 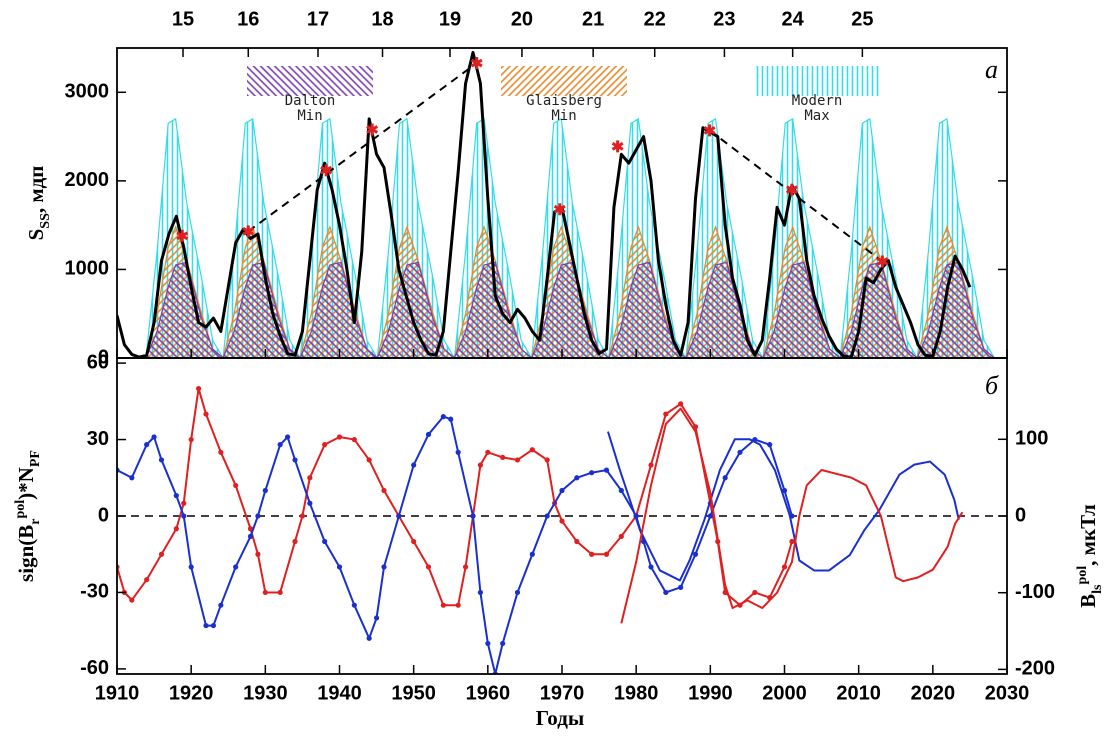 I want to click on legend-label-box: Modern Max, so click(x=817, y=109).